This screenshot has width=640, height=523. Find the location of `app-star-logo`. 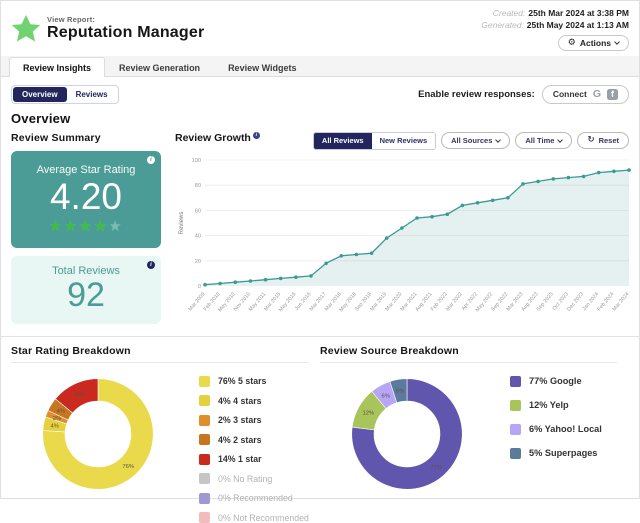

app-star-logo is located at coordinates (26, 28).